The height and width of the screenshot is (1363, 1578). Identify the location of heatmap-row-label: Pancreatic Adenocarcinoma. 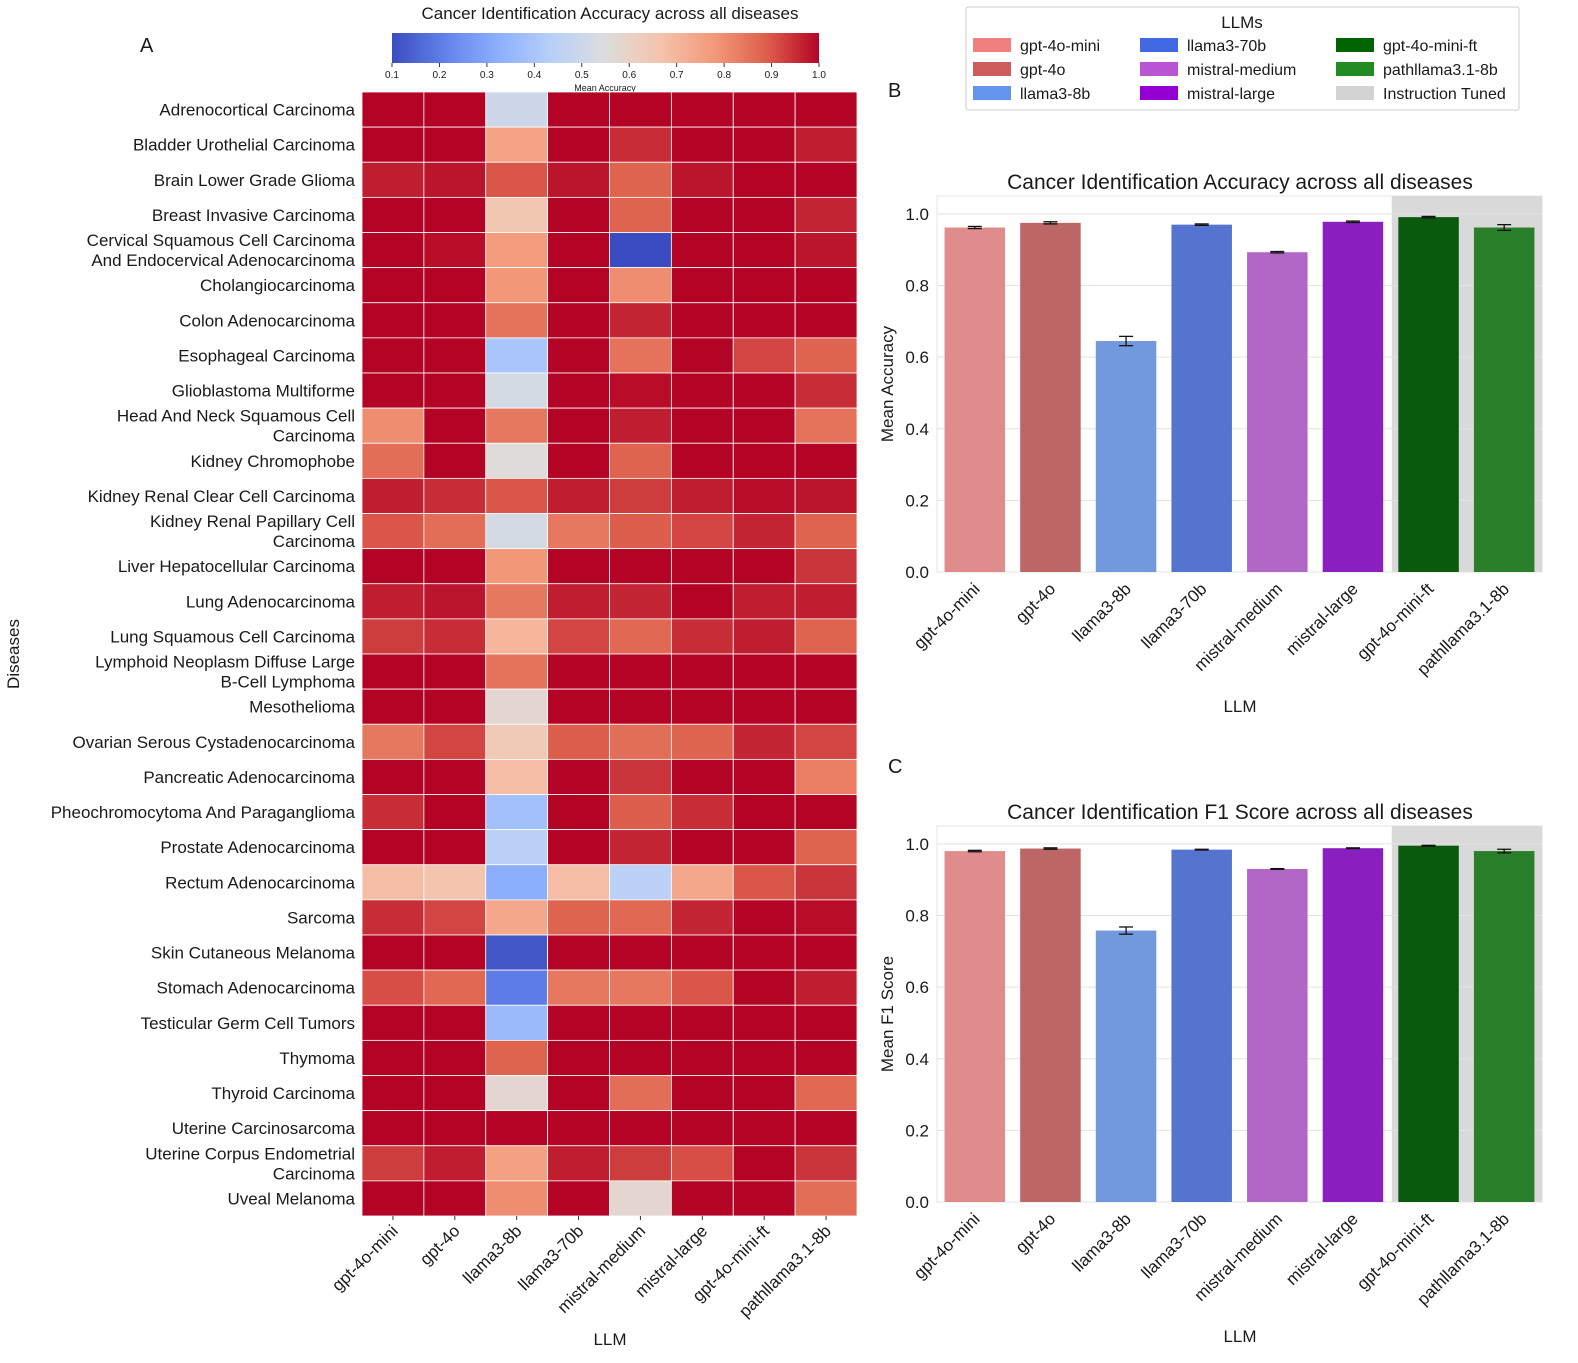
(249, 777).